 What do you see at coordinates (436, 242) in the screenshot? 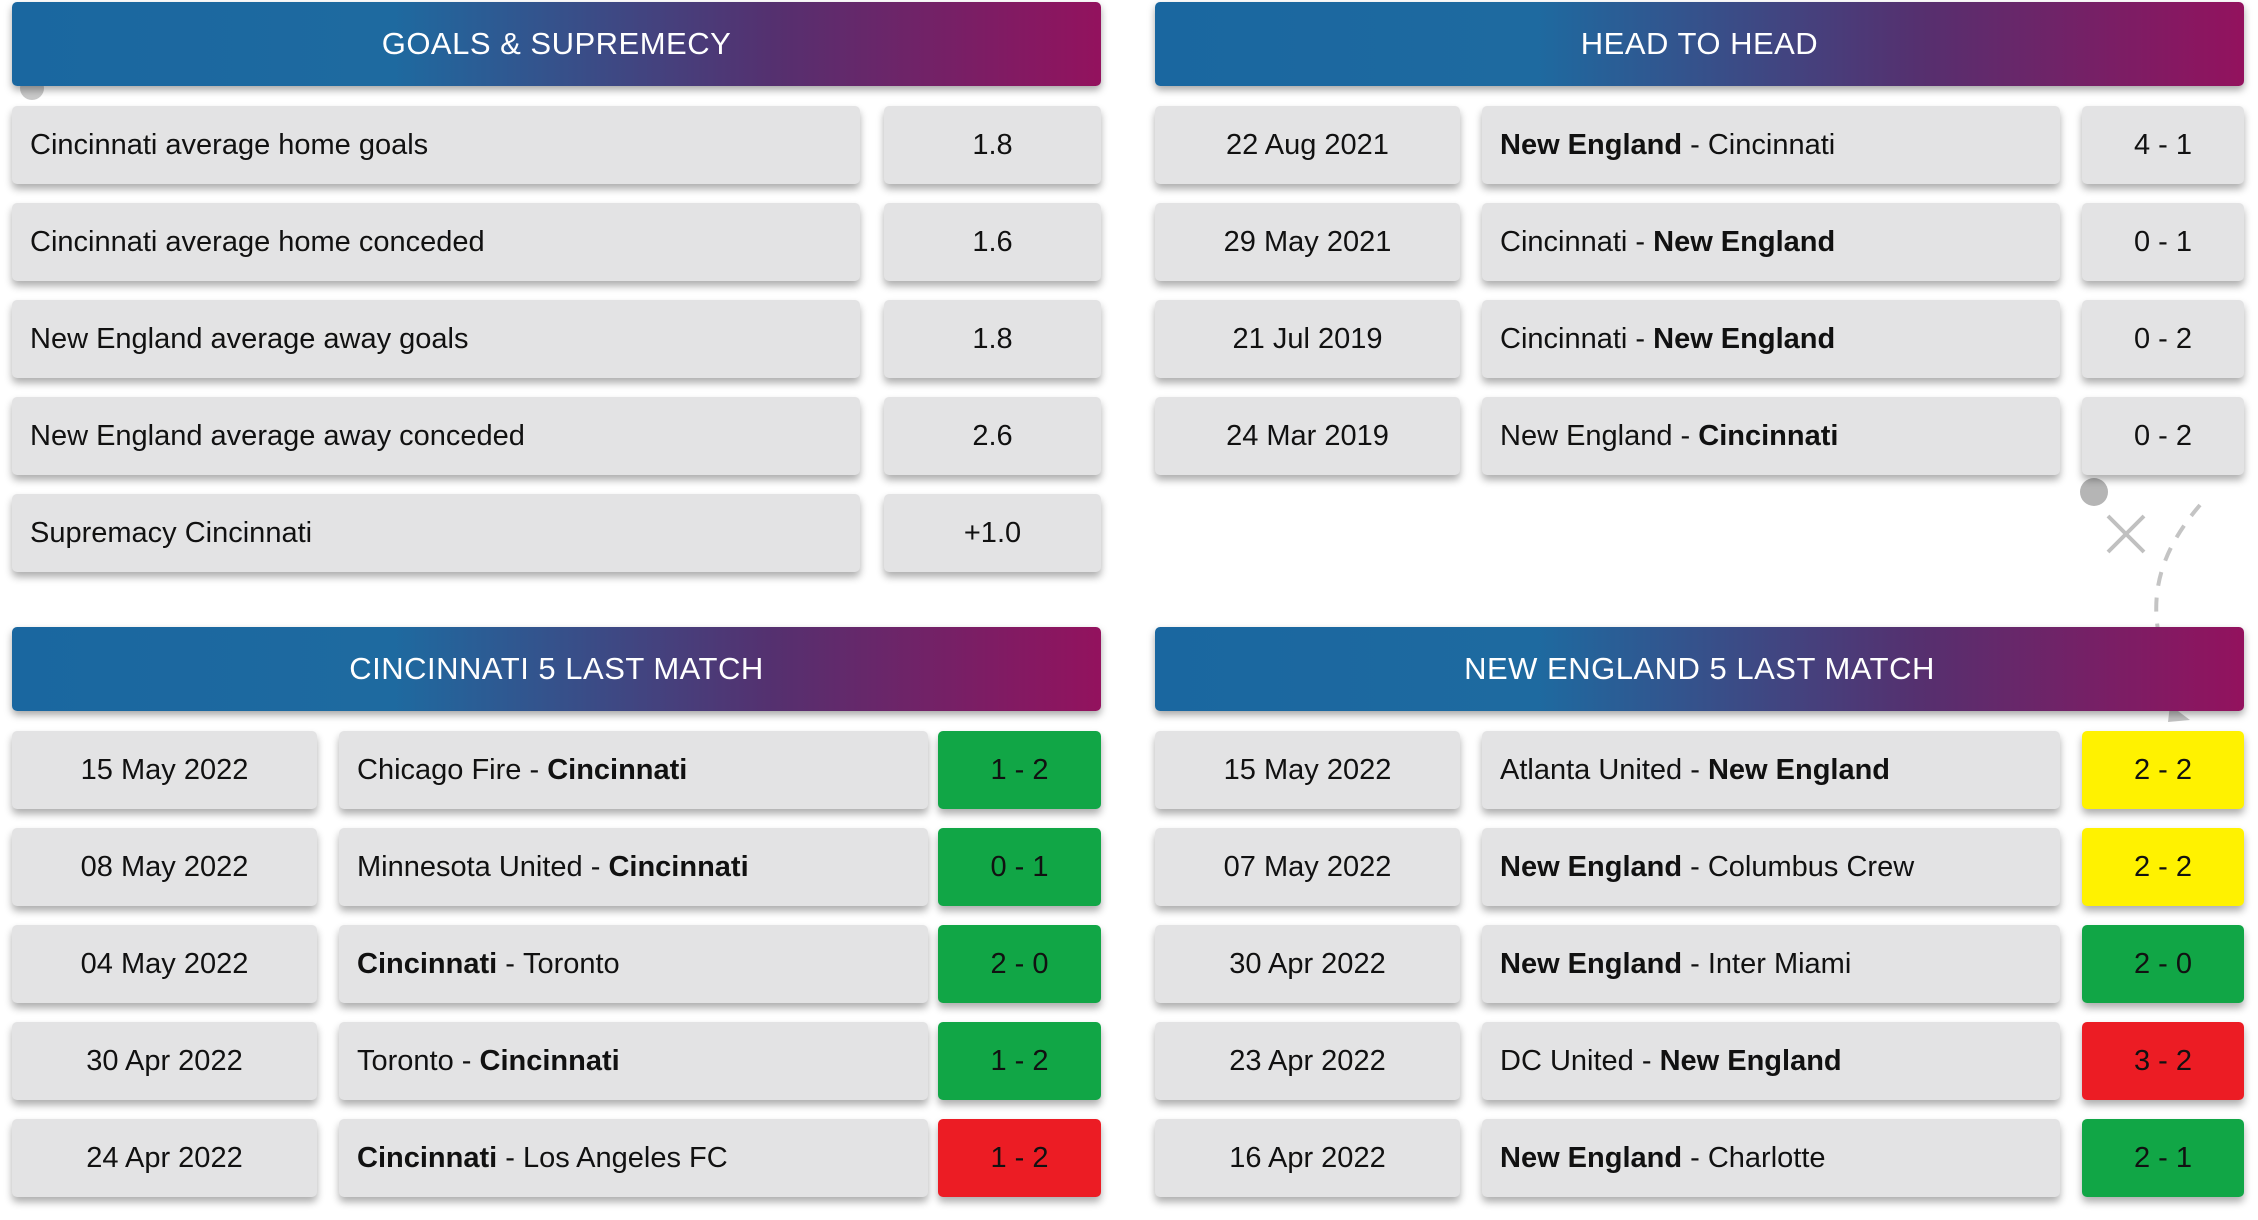
I see `stat-label: Cincinnati average home conceded` at bounding box center [436, 242].